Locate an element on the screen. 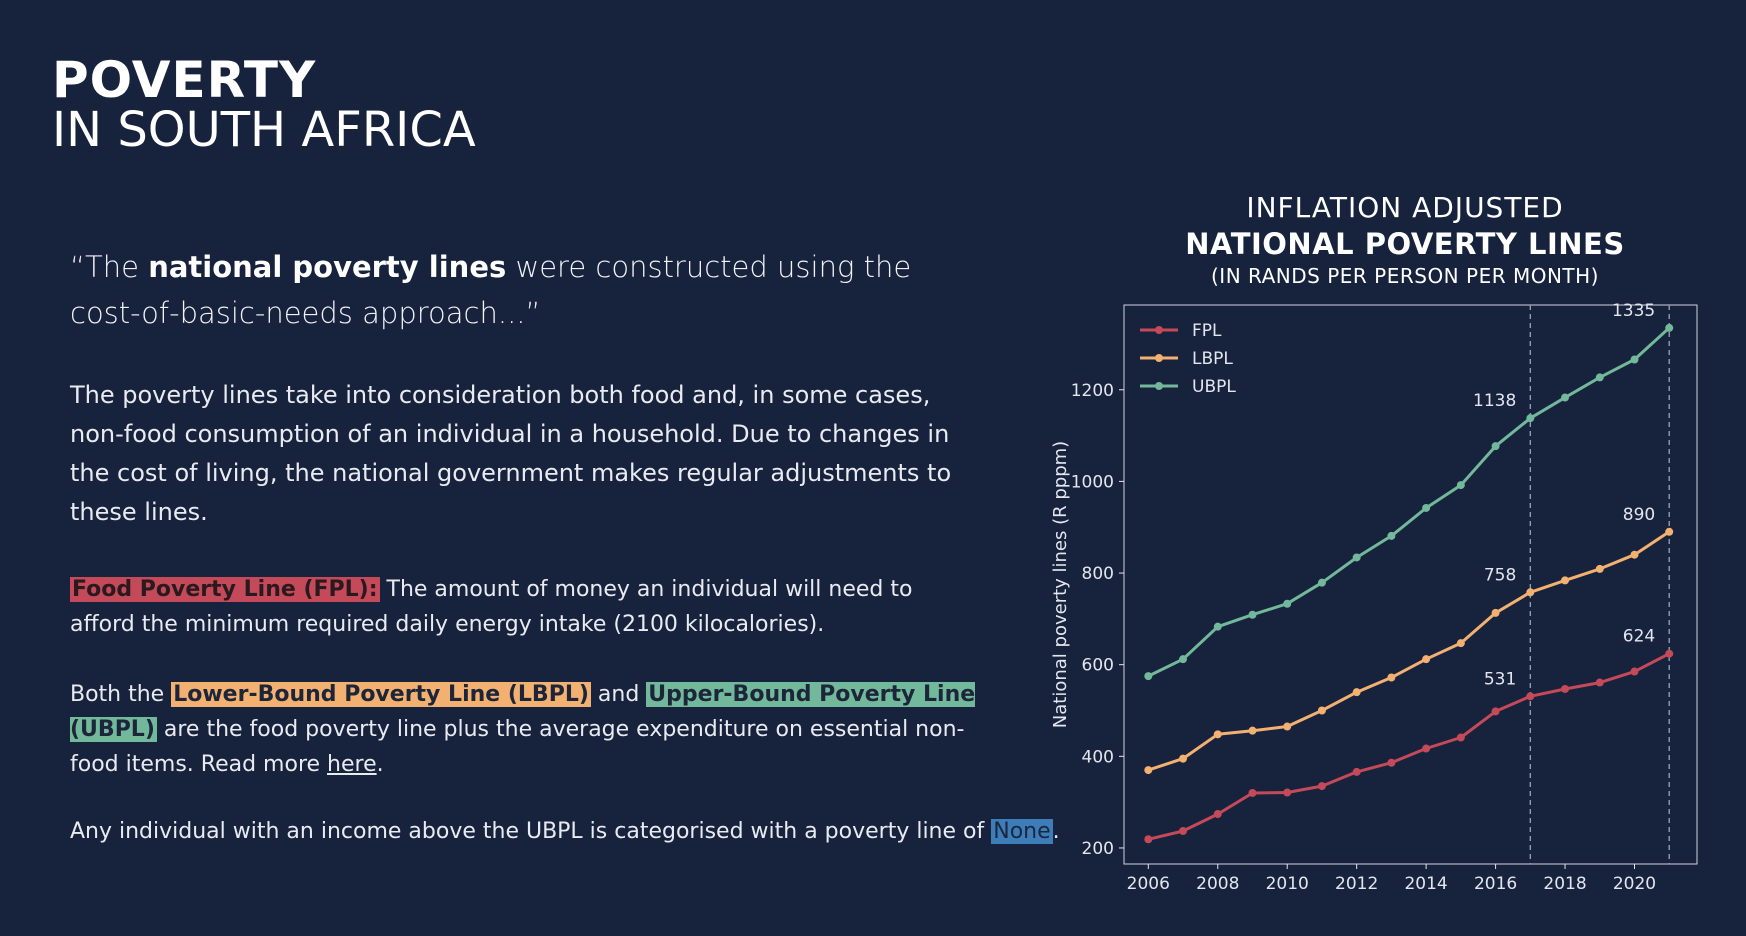 The height and width of the screenshot is (936, 1746). data-label: 890 is located at coordinates (1639, 515).